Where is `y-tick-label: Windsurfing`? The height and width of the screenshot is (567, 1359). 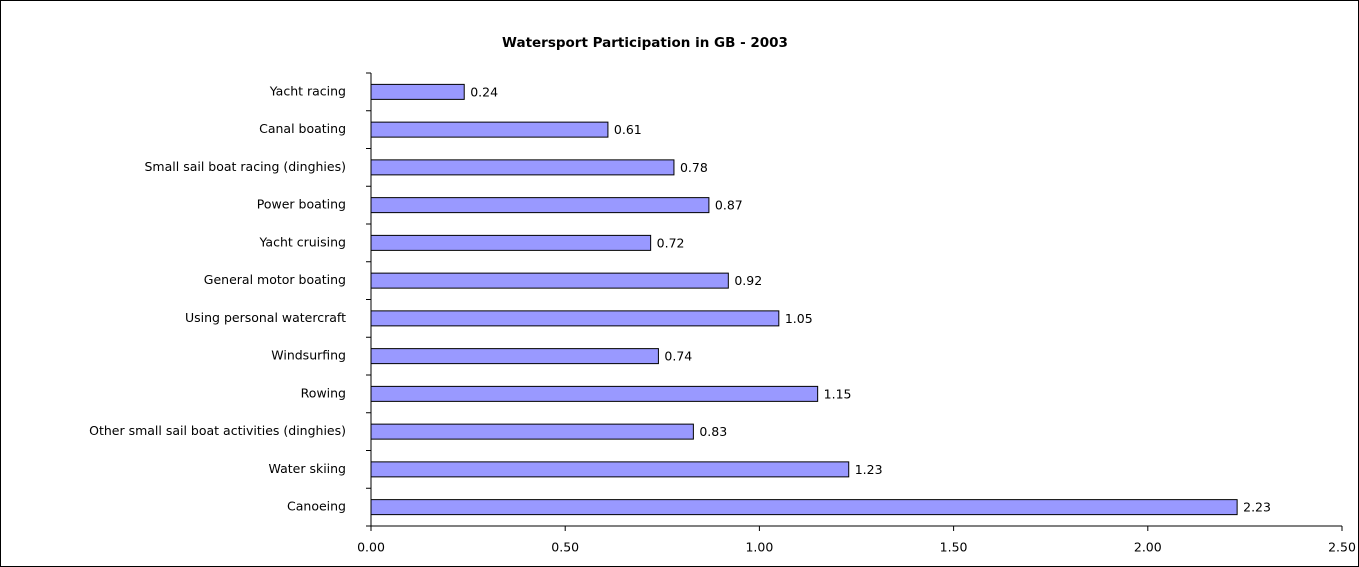
y-tick-label: Windsurfing is located at coordinates (308, 355).